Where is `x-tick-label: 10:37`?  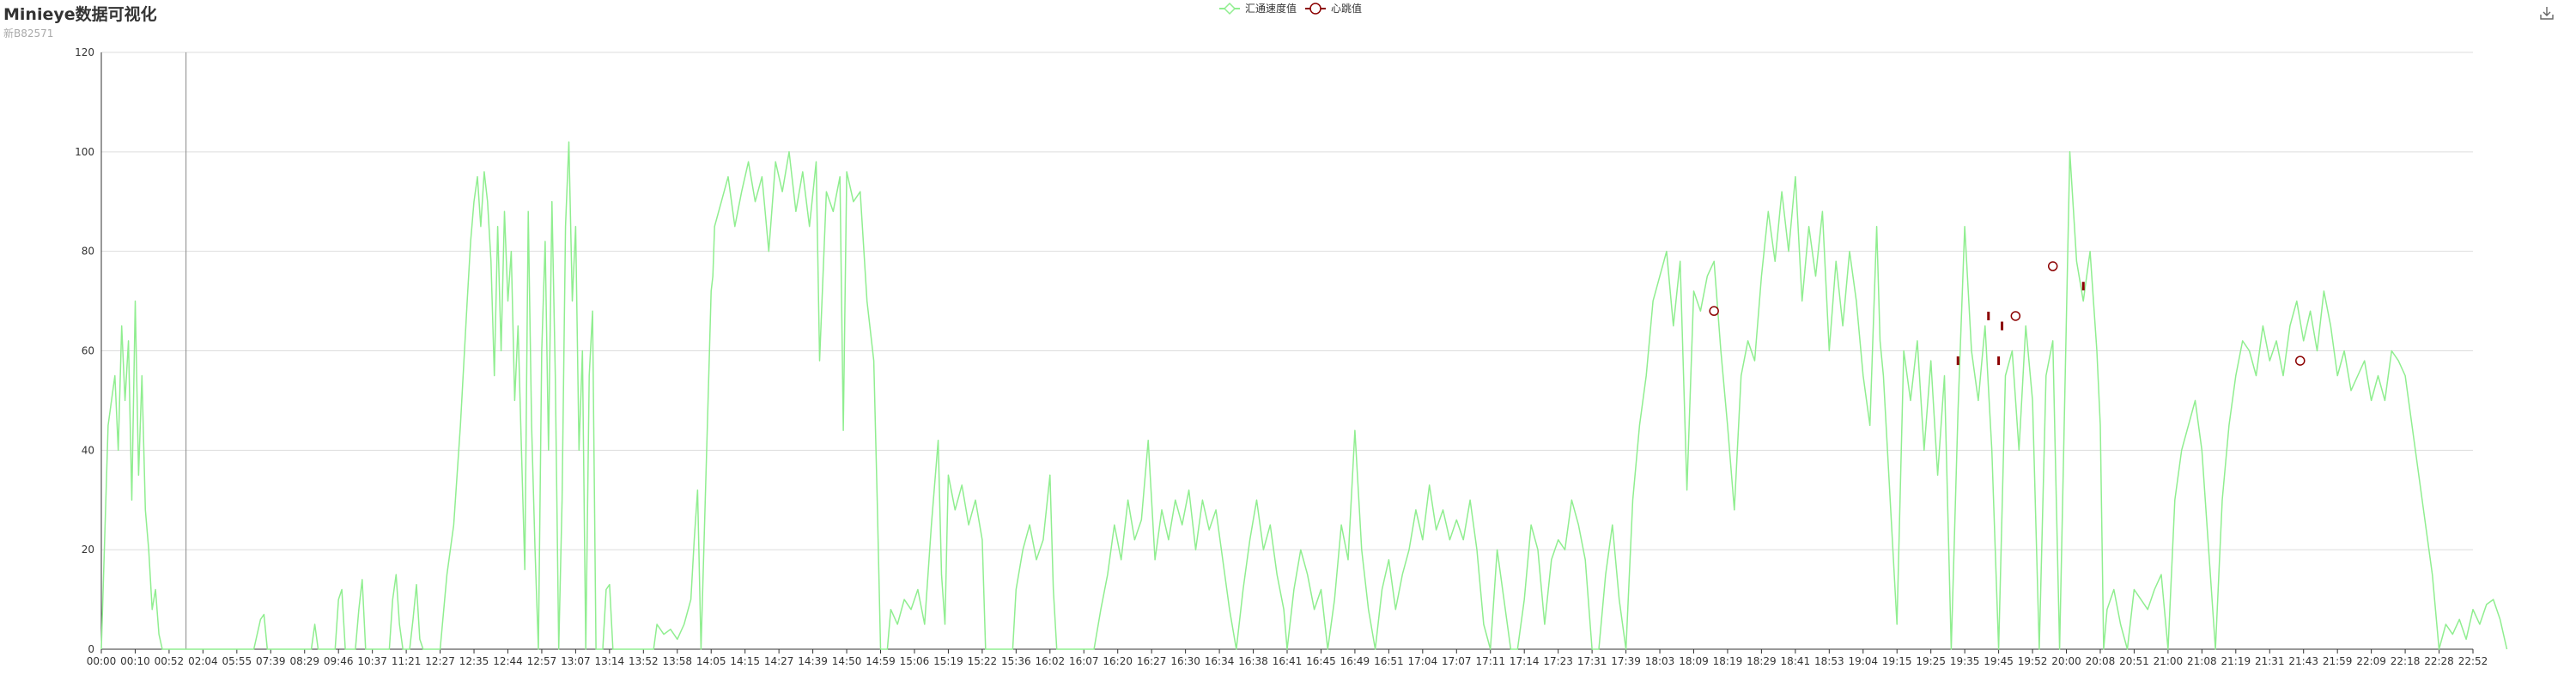 x-tick-label: 10:37 is located at coordinates (372, 661).